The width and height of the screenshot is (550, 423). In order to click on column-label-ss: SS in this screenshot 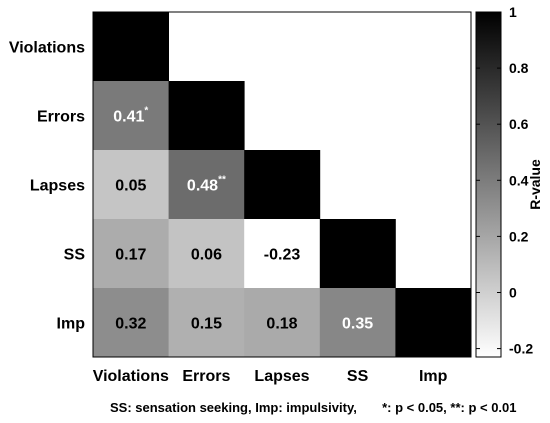, I will do `click(358, 376)`.